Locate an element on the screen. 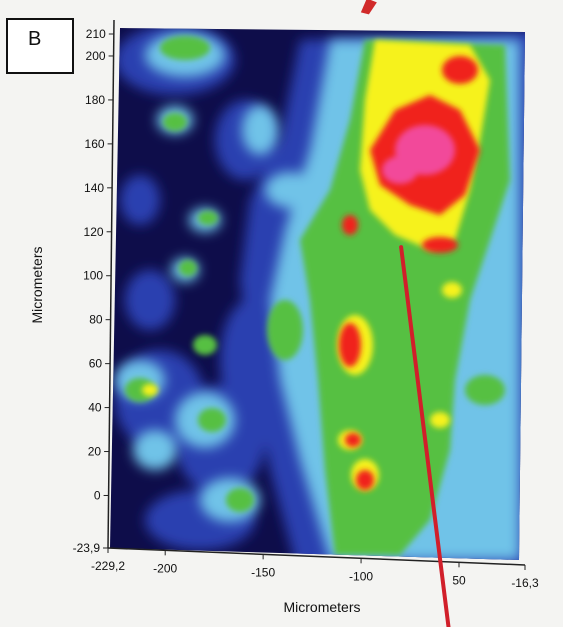 The width and height of the screenshot is (563, 627). y-axis-line is located at coordinates (111, 284).